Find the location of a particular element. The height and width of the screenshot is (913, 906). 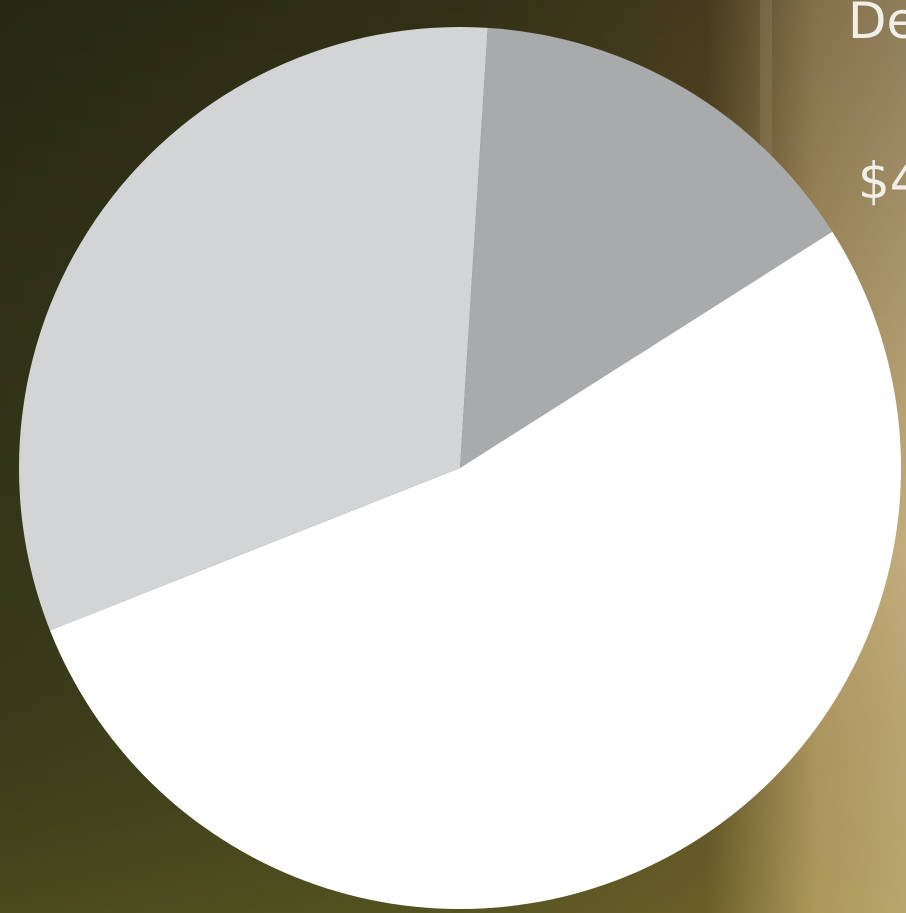

heading-text: De is located at coordinates (877, 25).